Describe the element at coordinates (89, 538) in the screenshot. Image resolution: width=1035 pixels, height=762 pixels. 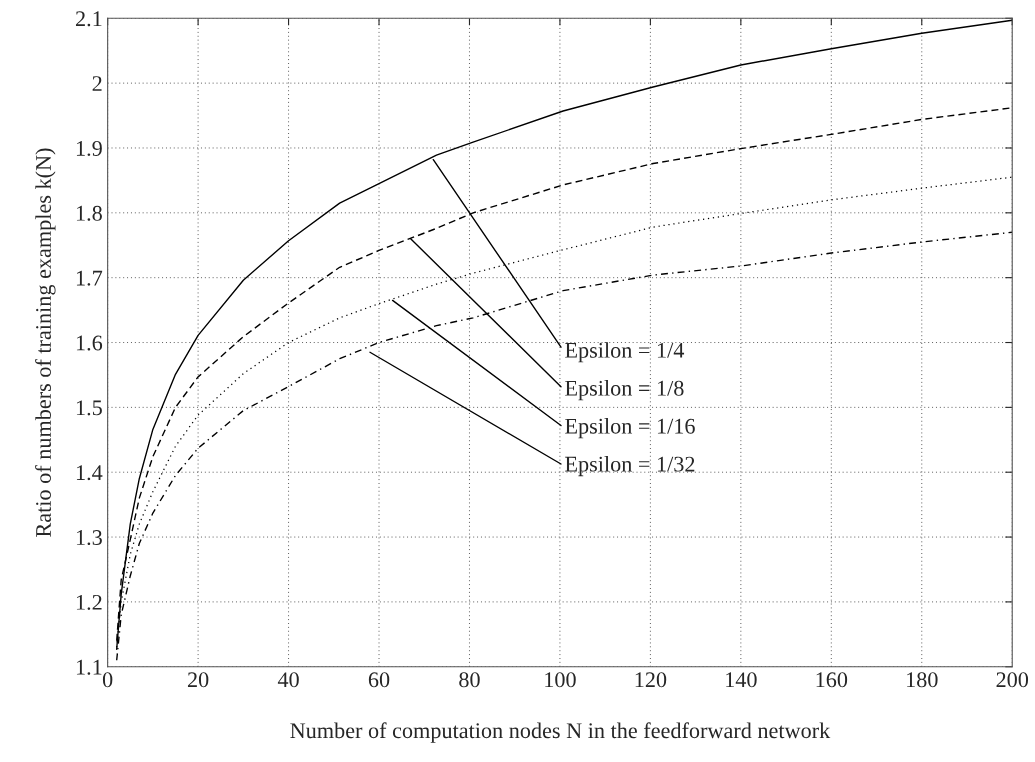
I see `y-tick-label: 1.3` at that location.